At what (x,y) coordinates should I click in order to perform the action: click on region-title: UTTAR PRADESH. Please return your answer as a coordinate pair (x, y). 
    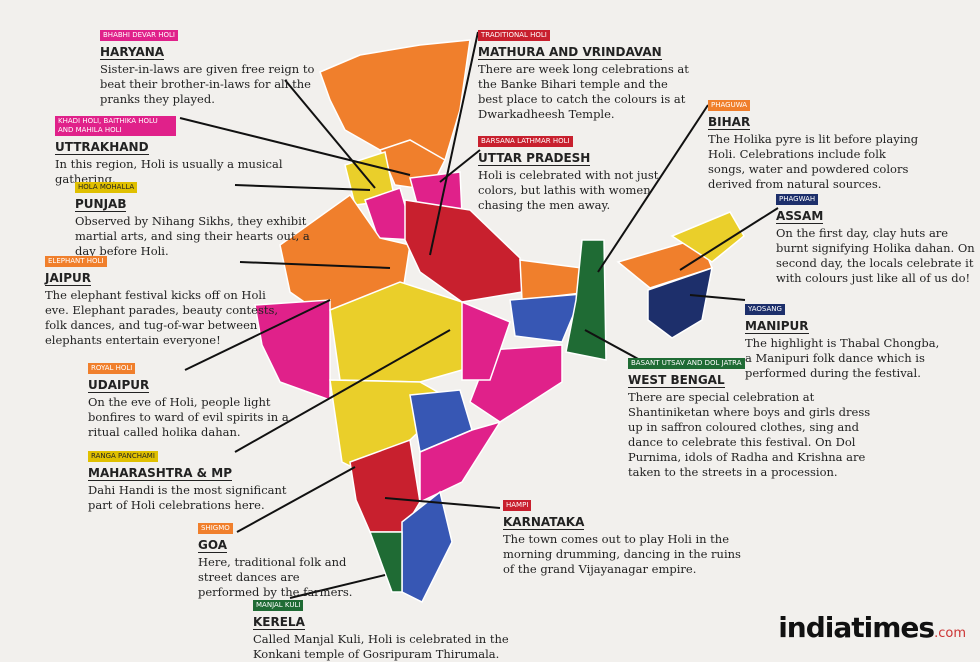
    Looking at the image, I should click on (534, 158).